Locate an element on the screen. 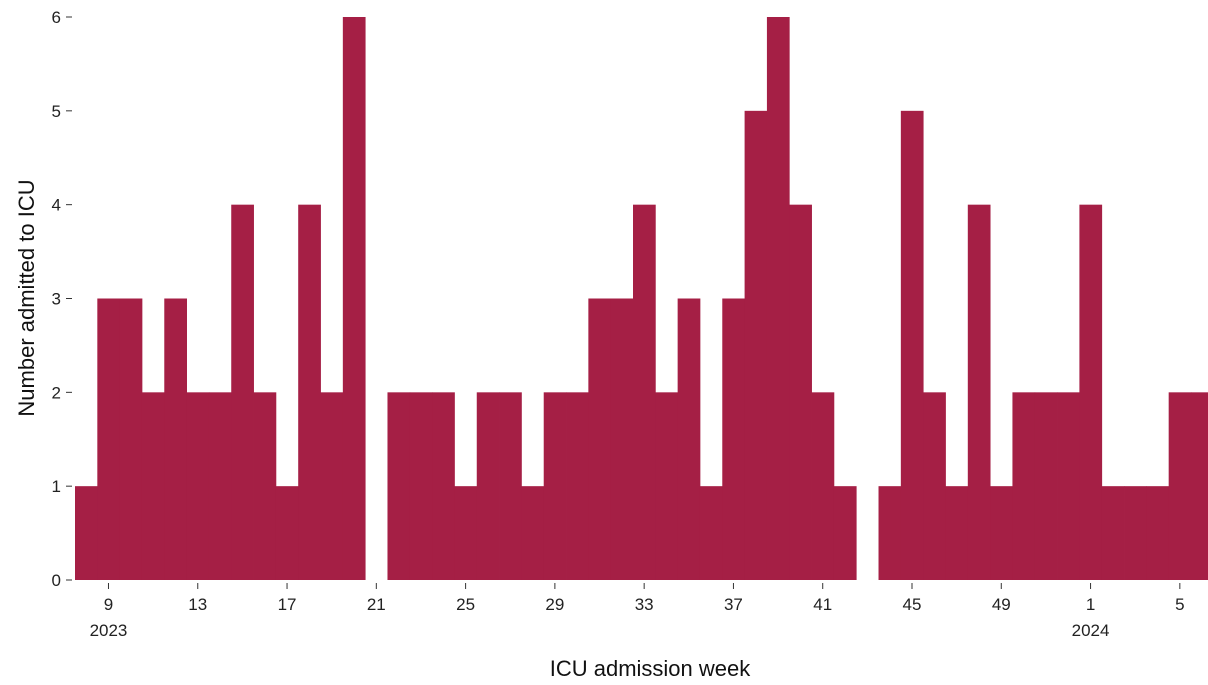 Image resolution: width=1208 pixels, height=685 pixels. bar-2023-W13 is located at coordinates (198, 486).